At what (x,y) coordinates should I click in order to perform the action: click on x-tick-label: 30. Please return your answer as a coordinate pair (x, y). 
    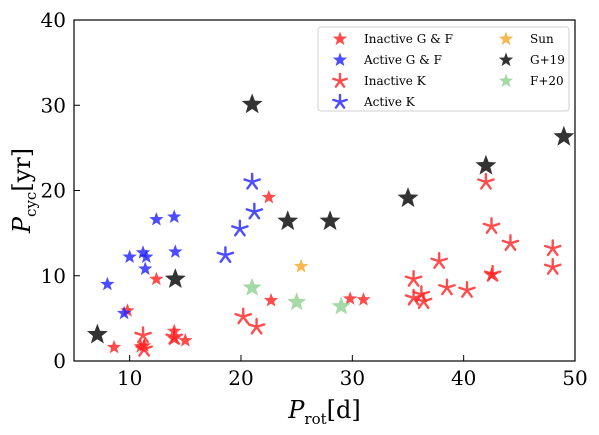
    Looking at the image, I should click on (352, 378).